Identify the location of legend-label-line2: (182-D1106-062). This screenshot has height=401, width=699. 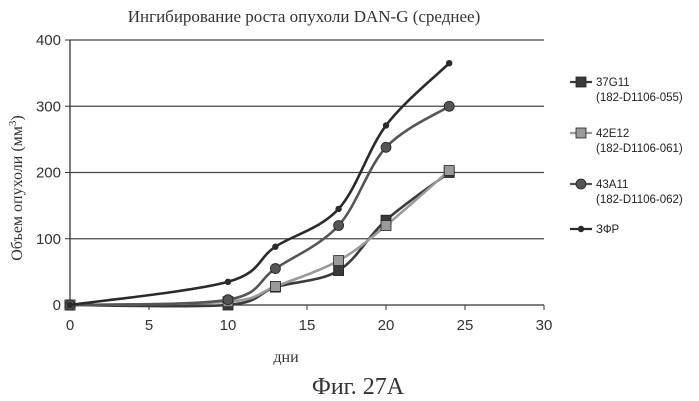
(639, 200).